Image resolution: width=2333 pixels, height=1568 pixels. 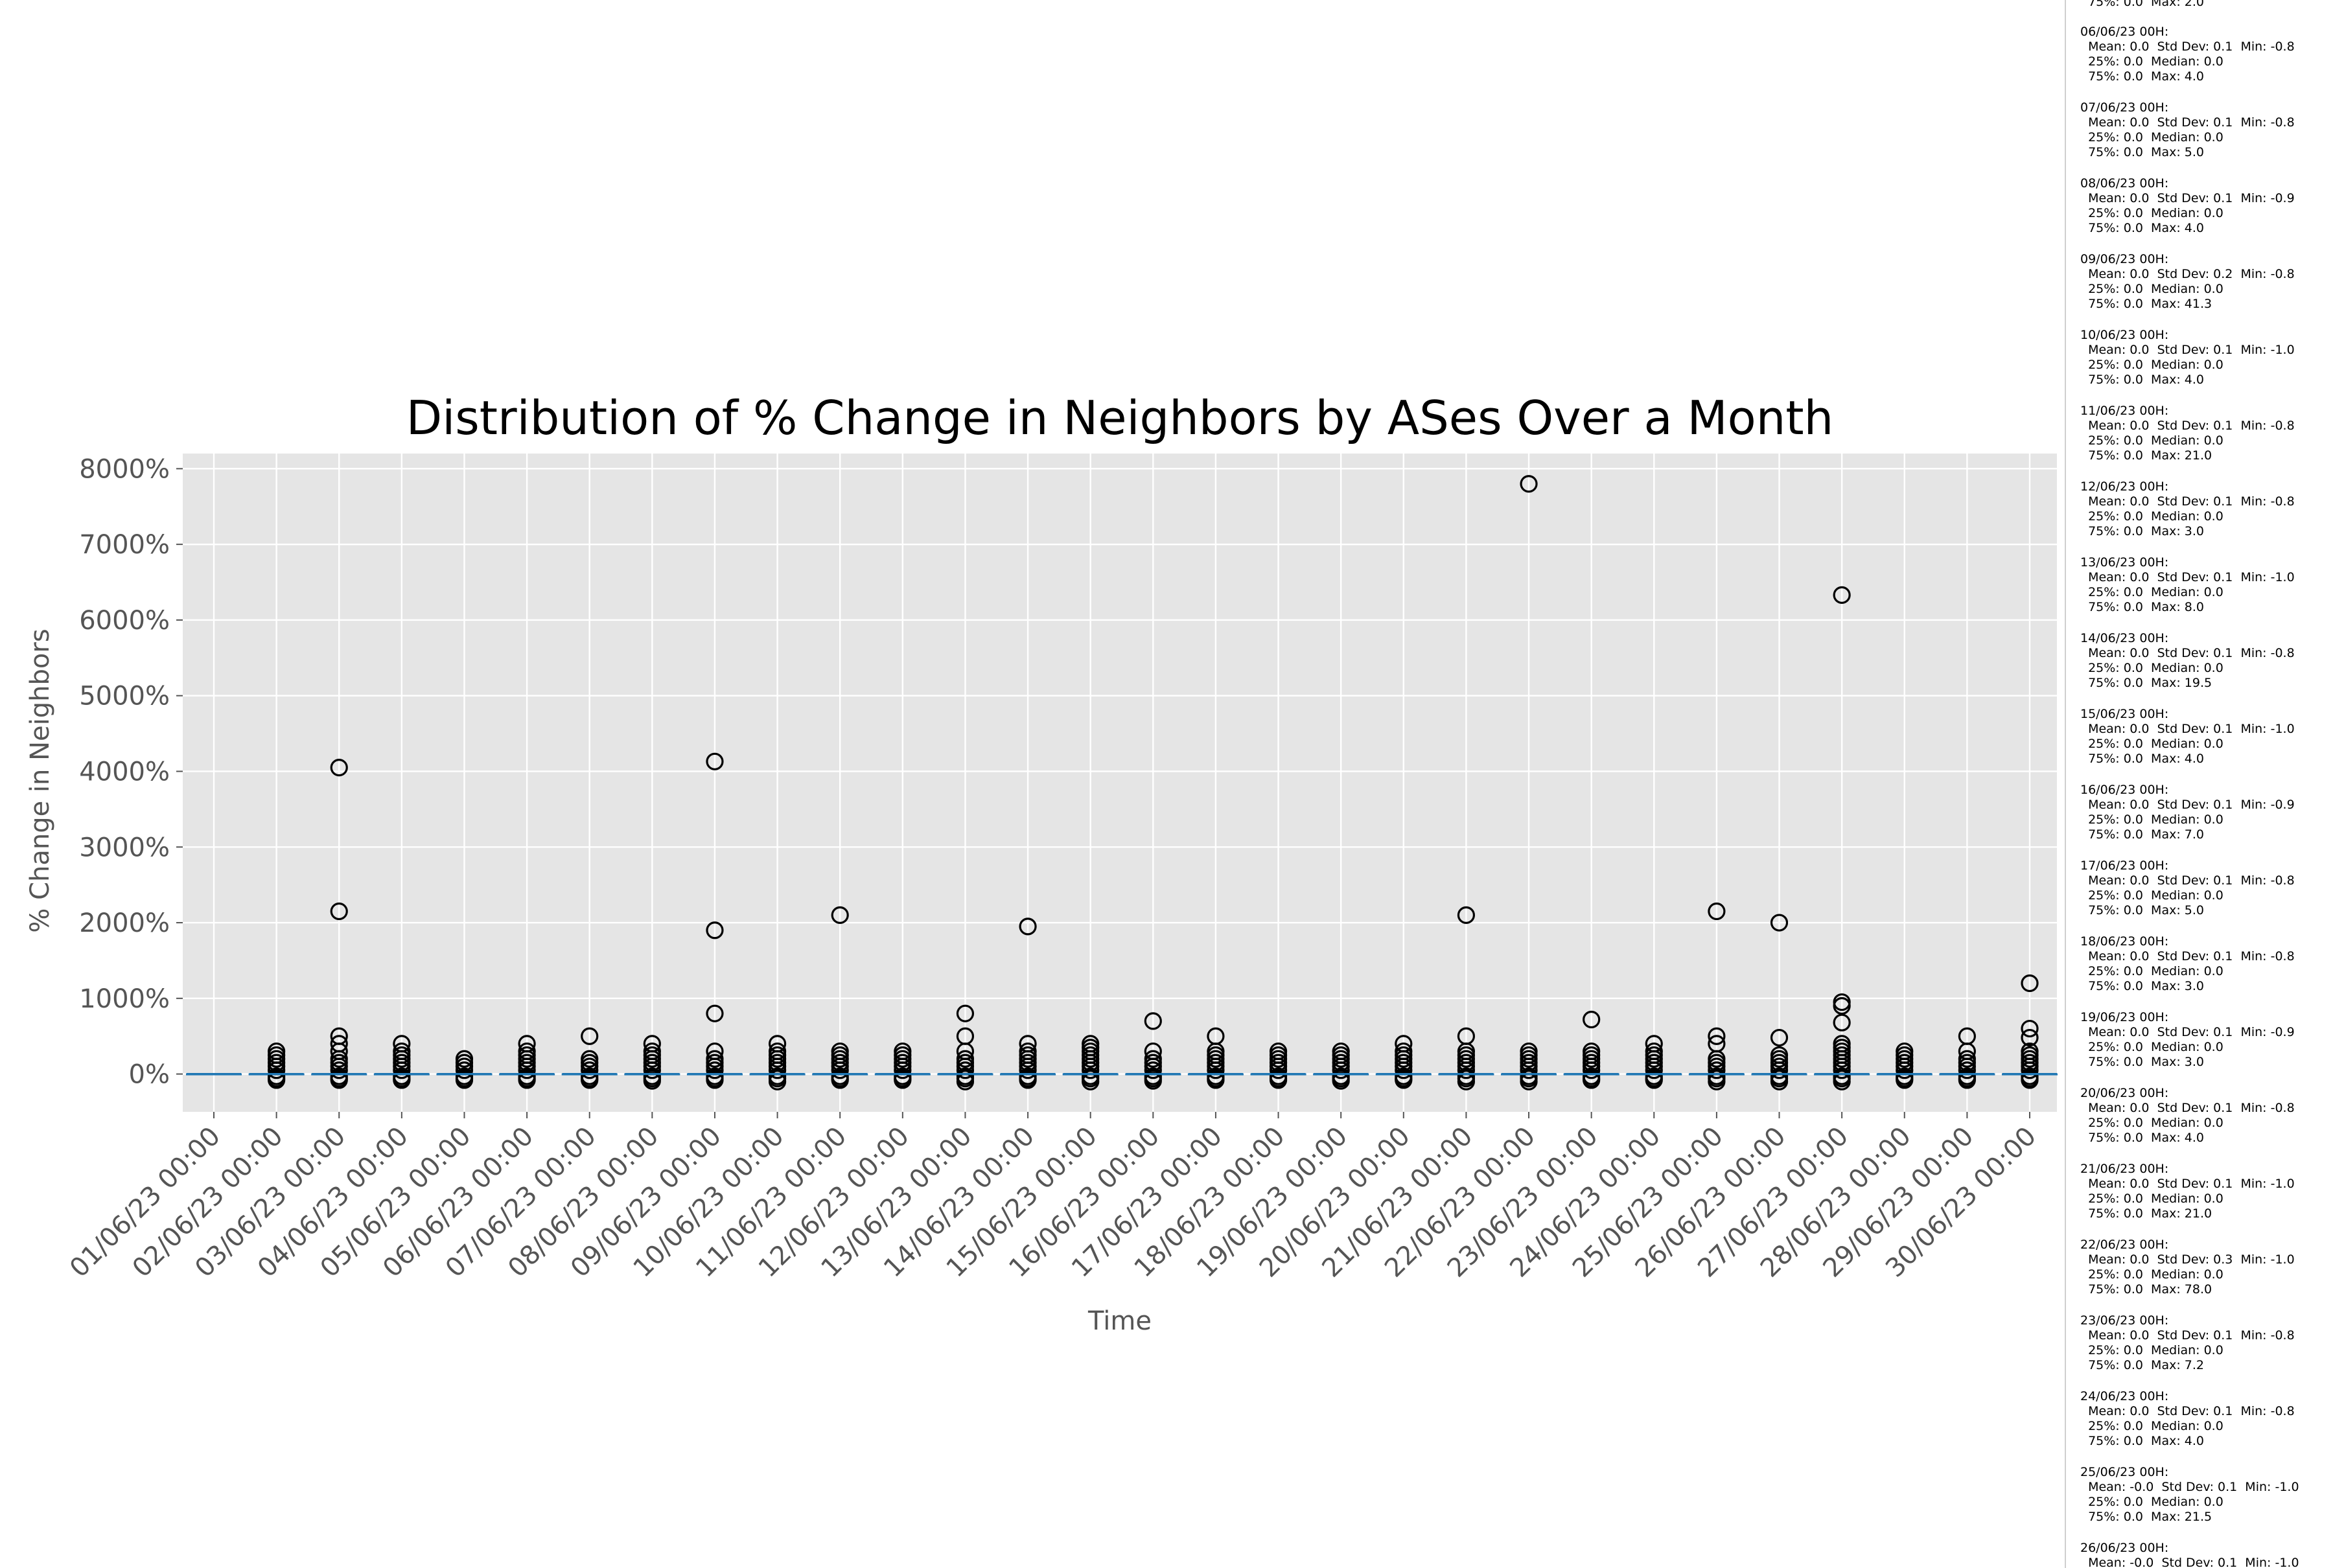 I want to click on y-tick-label: 7000%, so click(x=125, y=545).